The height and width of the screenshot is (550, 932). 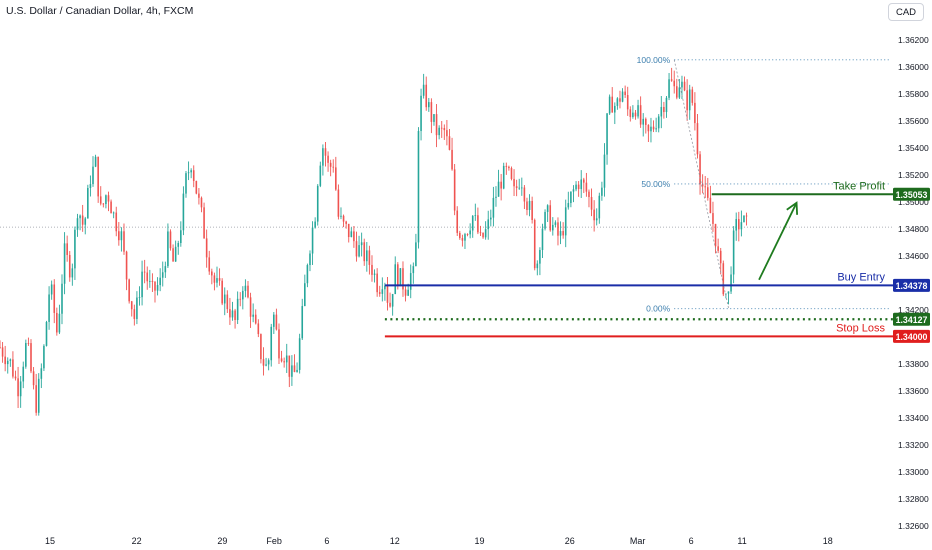 What do you see at coordinates (912, 286) in the screenshot?
I see `price-tag-label: 1.34378` at bounding box center [912, 286].